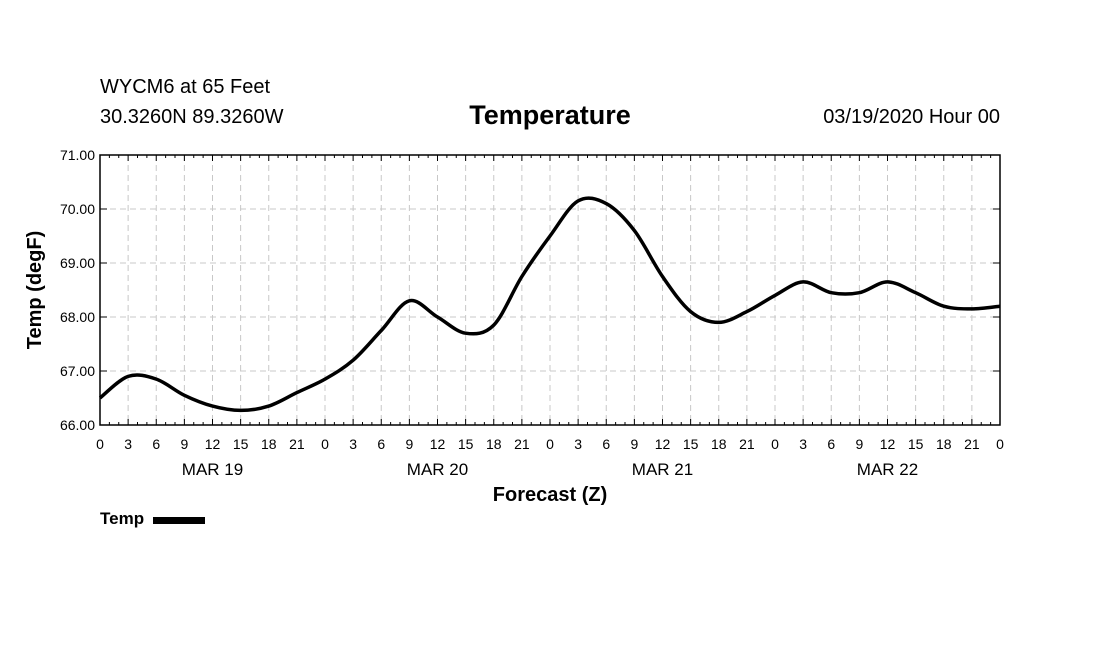 This screenshot has height=650, width=1100. Describe the element at coordinates (122, 518) in the screenshot. I see `legend-label: Temp` at that location.